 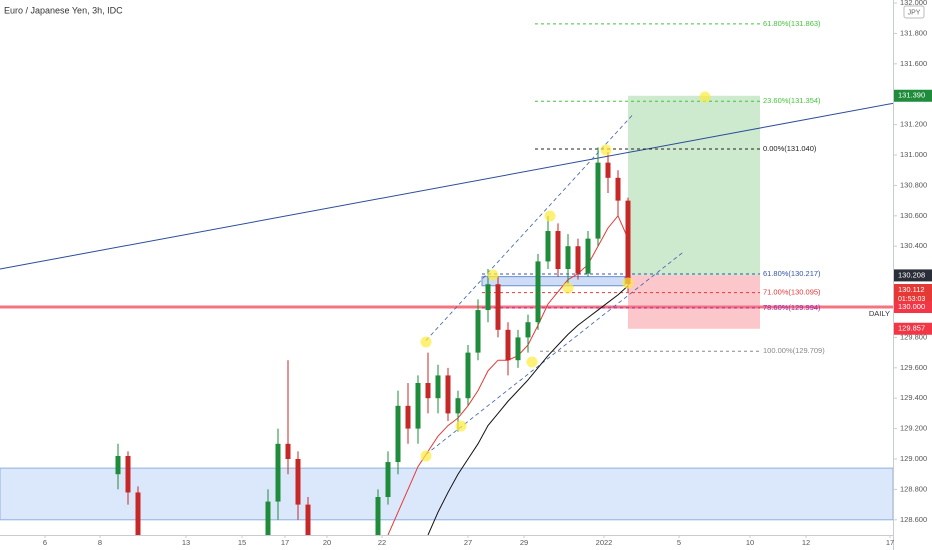 What do you see at coordinates (792, 100) in the screenshot?
I see `fib-label: 23.60%(131.354)` at bounding box center [792, 100].